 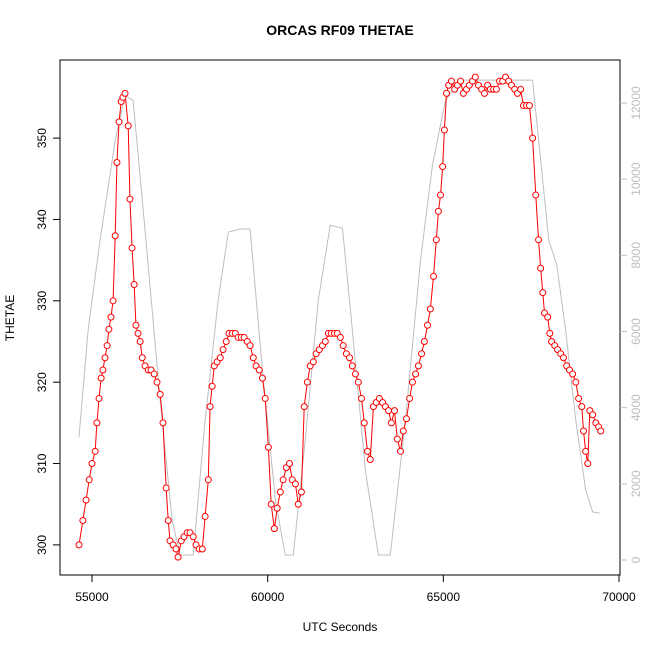 What do you see at coordinates (340, 30) in the screenshot?
I see `chart-title: ORCAS RF09 THETAE` at bounding box center [340, 30].